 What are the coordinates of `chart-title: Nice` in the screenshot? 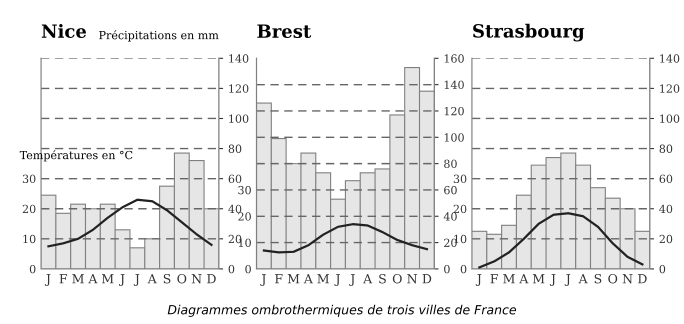 It's located at (64, 31).